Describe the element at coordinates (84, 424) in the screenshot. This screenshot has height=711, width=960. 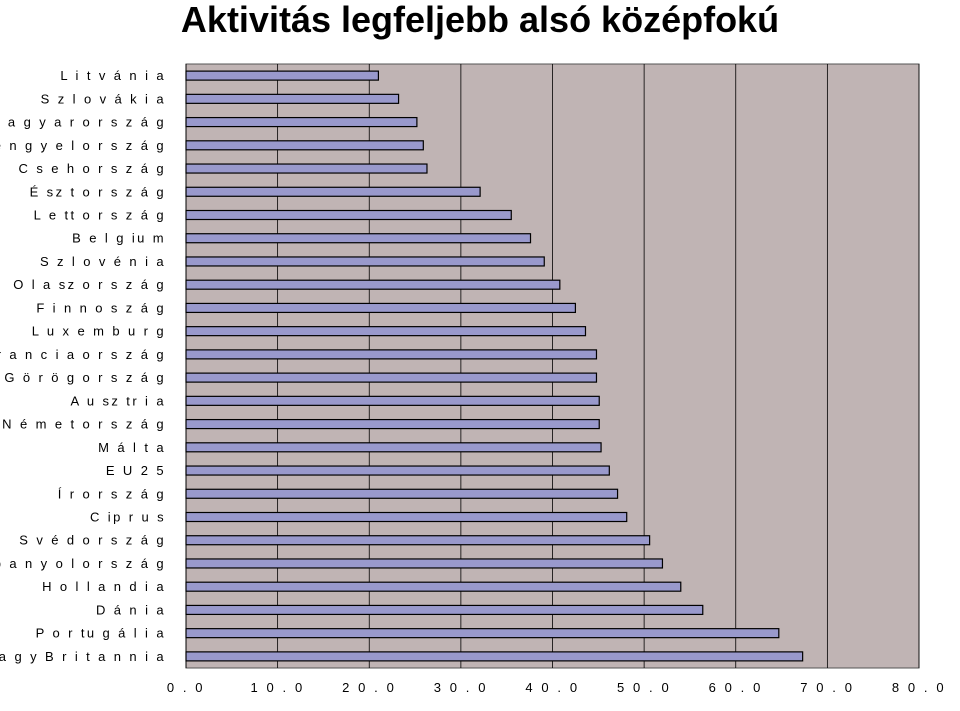
I see `category-label: N é m e t o r s z á g` at that location.